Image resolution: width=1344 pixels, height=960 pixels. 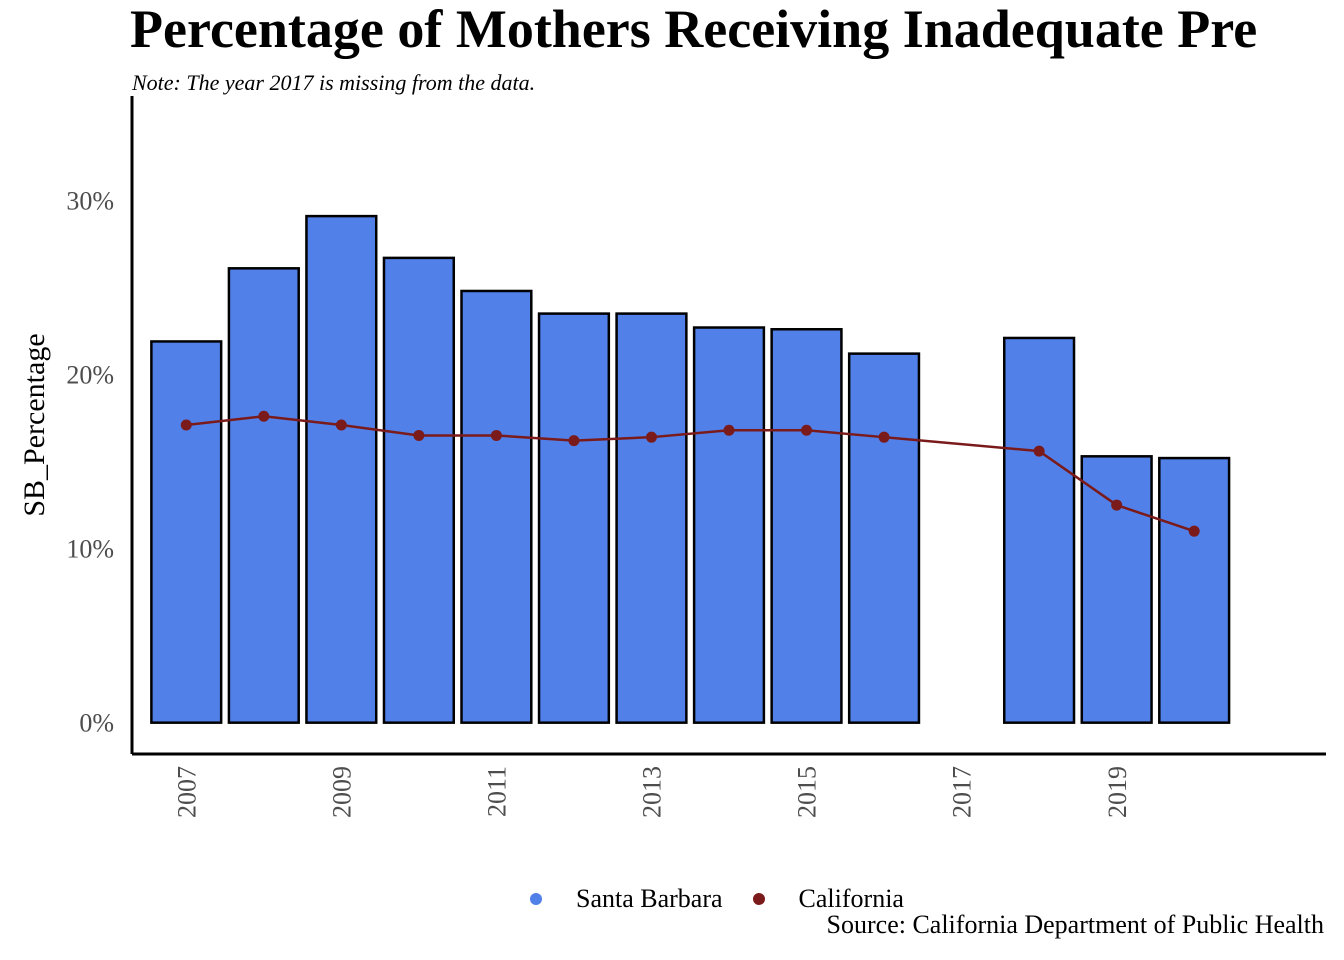 I want to click on bar-2018, so click(x=1039, y=530).